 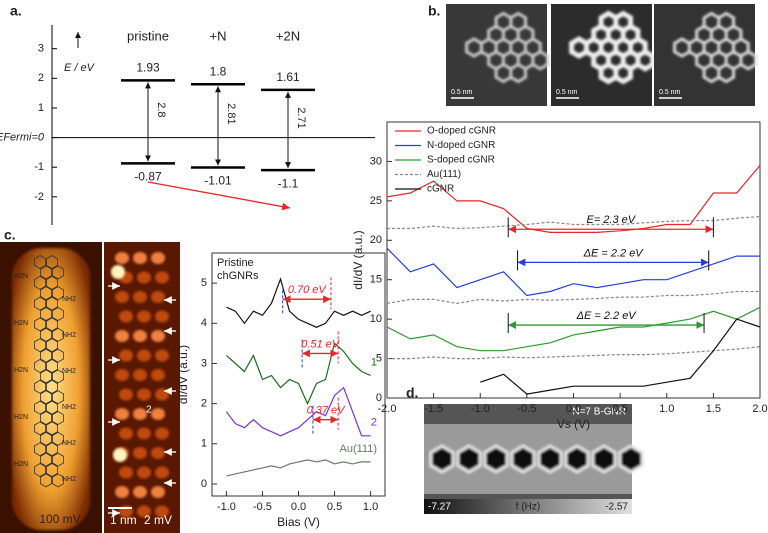 What do you see at coordinates (148, 177) in the screenshot?
I see `homo-label: -0.87` at bounding box center [148, 177].